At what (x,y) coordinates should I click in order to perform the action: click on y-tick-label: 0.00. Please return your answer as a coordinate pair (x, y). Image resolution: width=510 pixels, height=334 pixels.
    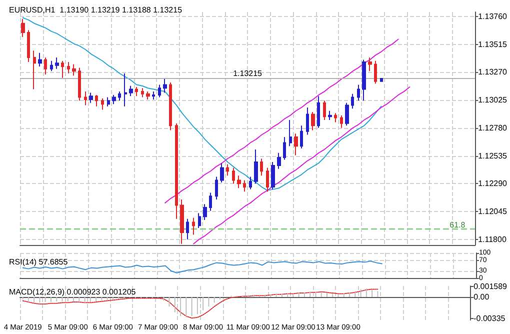
    Looking at the image, I should click on (482, 297).